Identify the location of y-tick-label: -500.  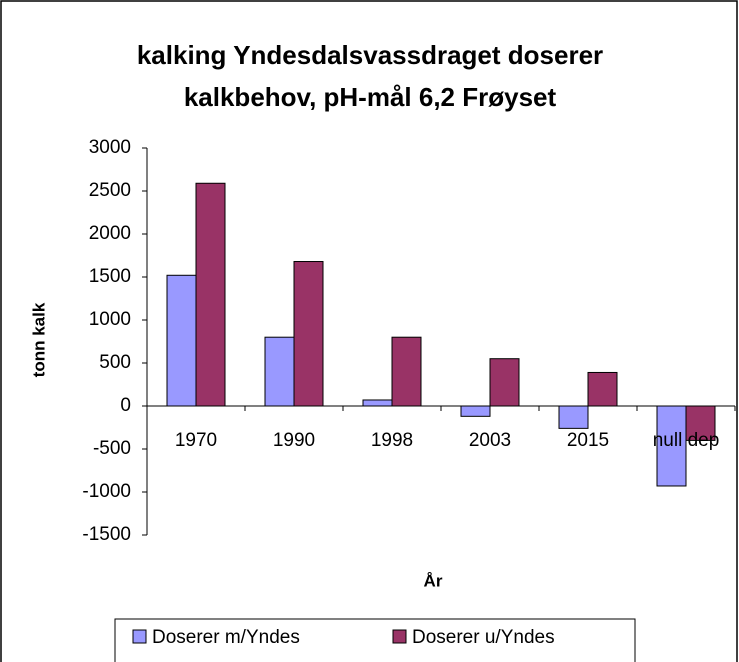
(112, 448).